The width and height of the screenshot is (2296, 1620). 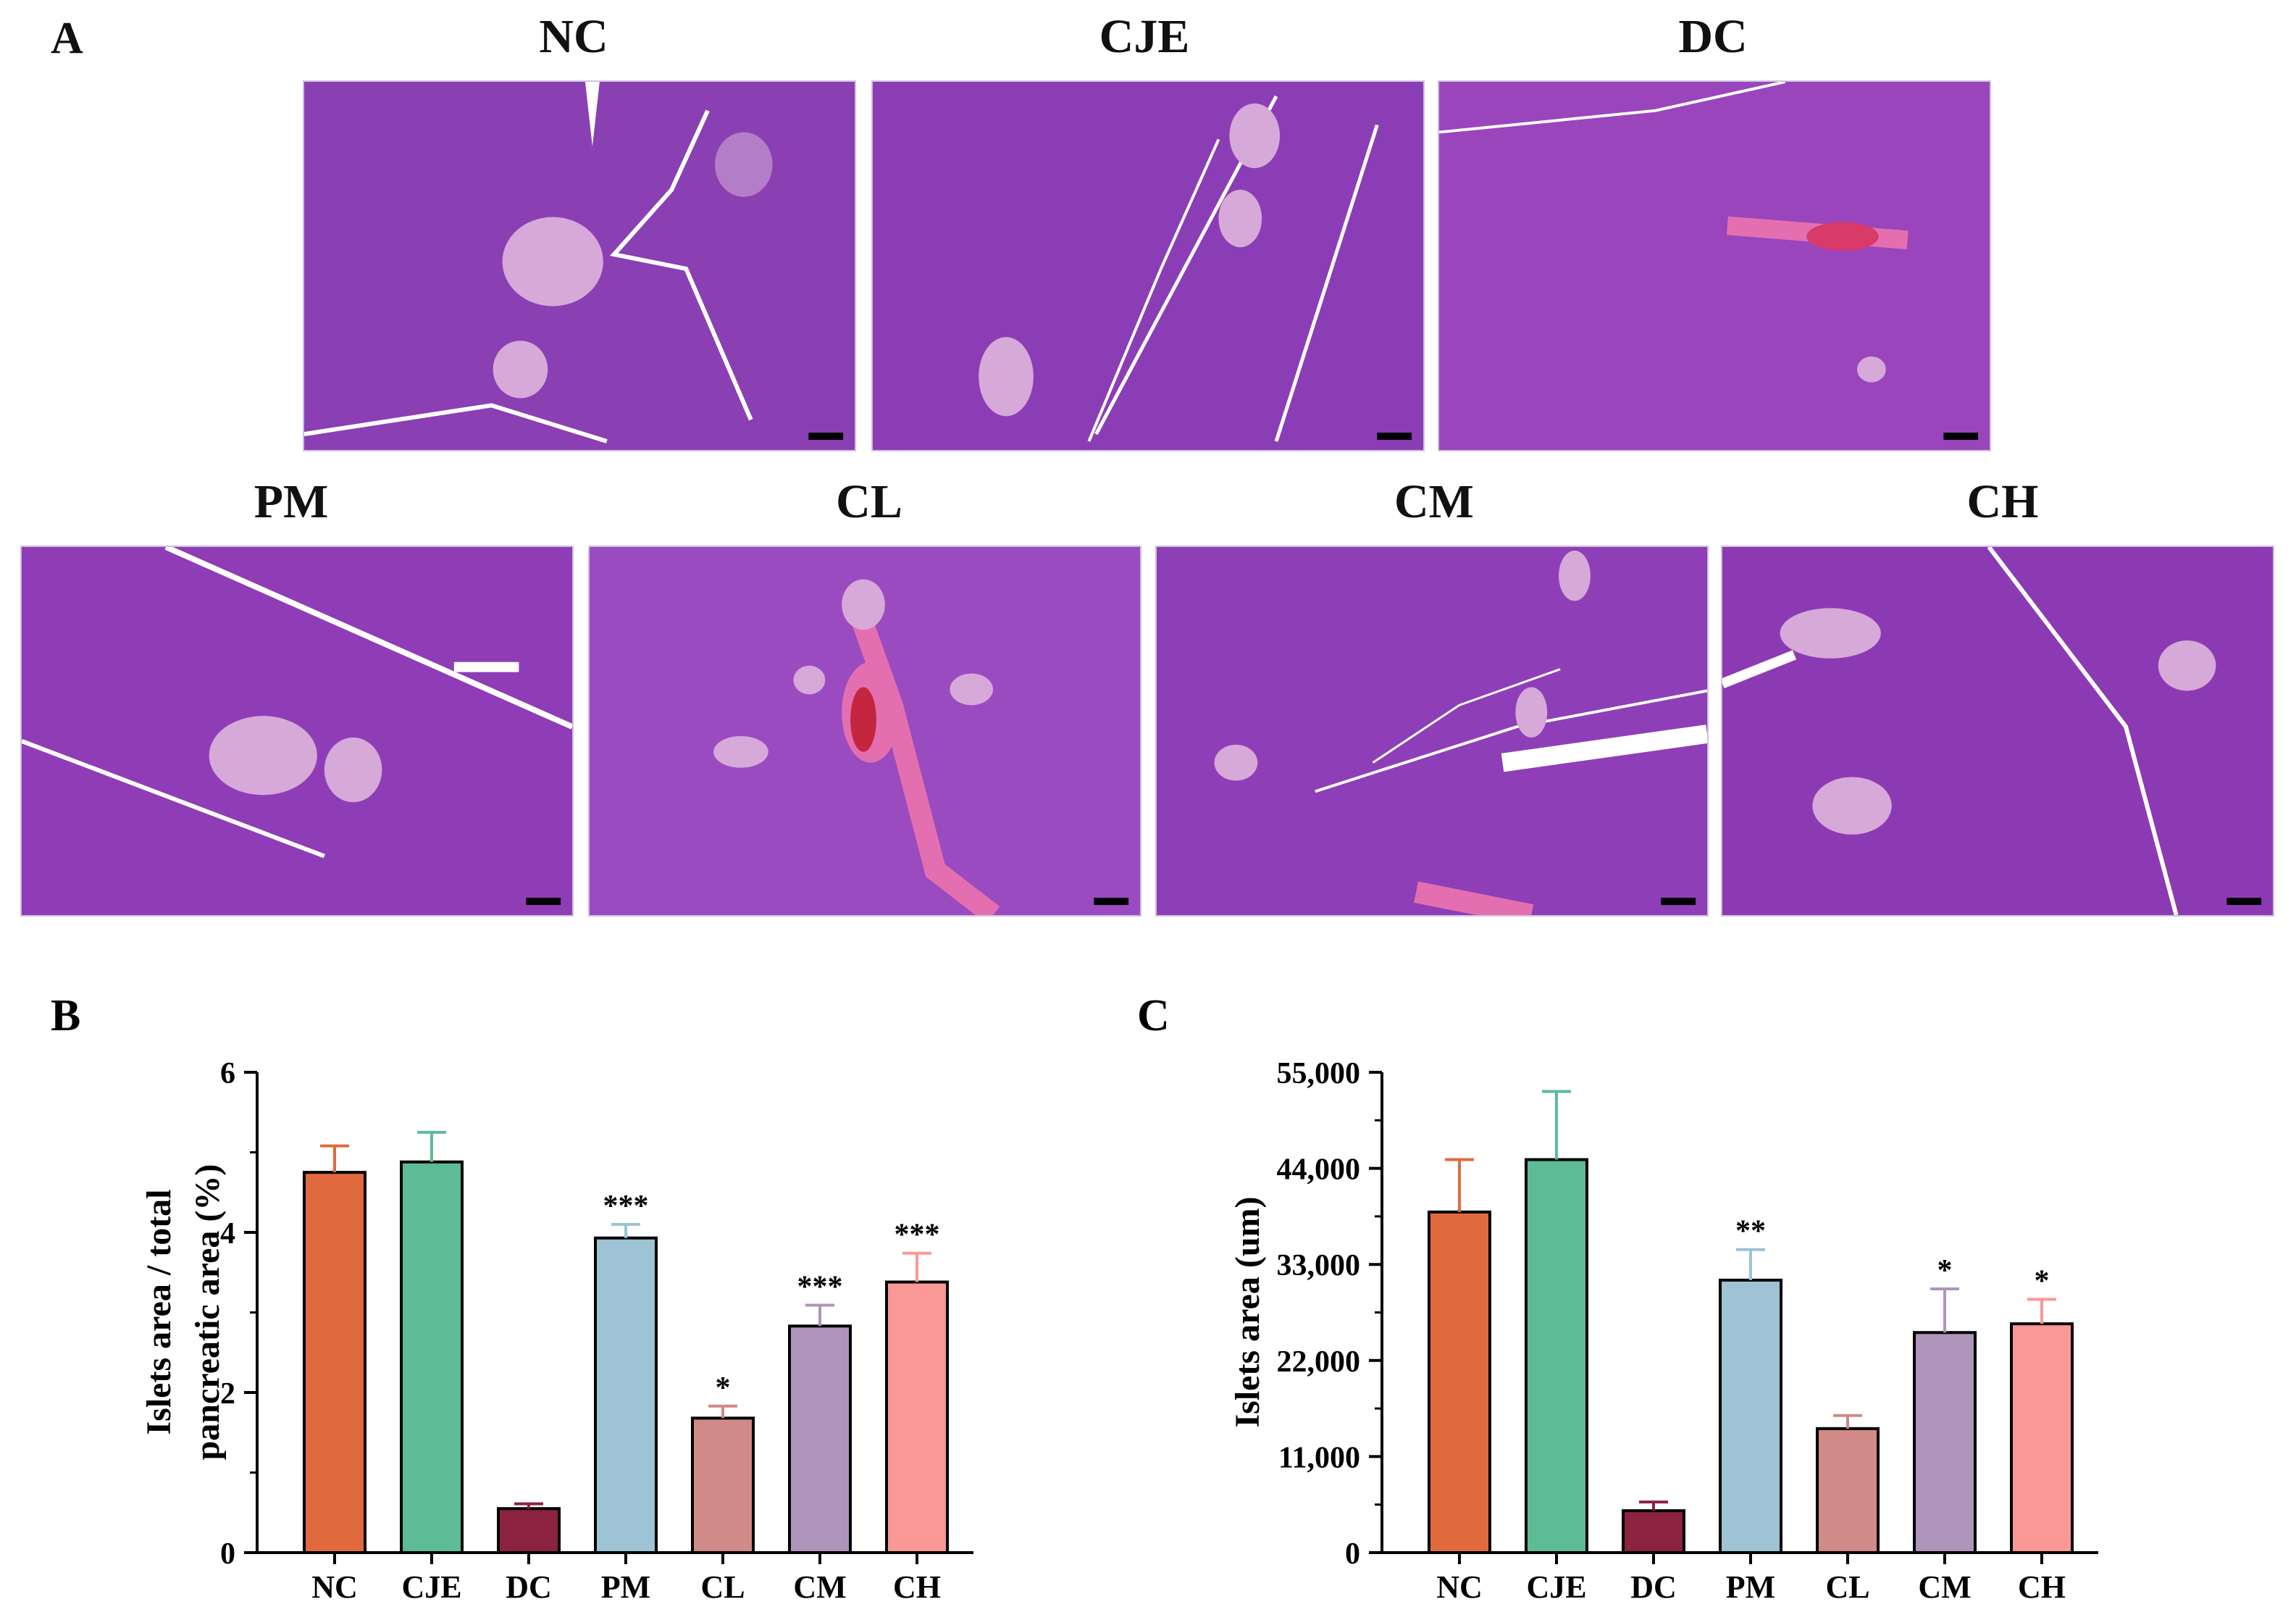 I want to click on y-tick-label: 22,000, so click(x=1319, y=1362).